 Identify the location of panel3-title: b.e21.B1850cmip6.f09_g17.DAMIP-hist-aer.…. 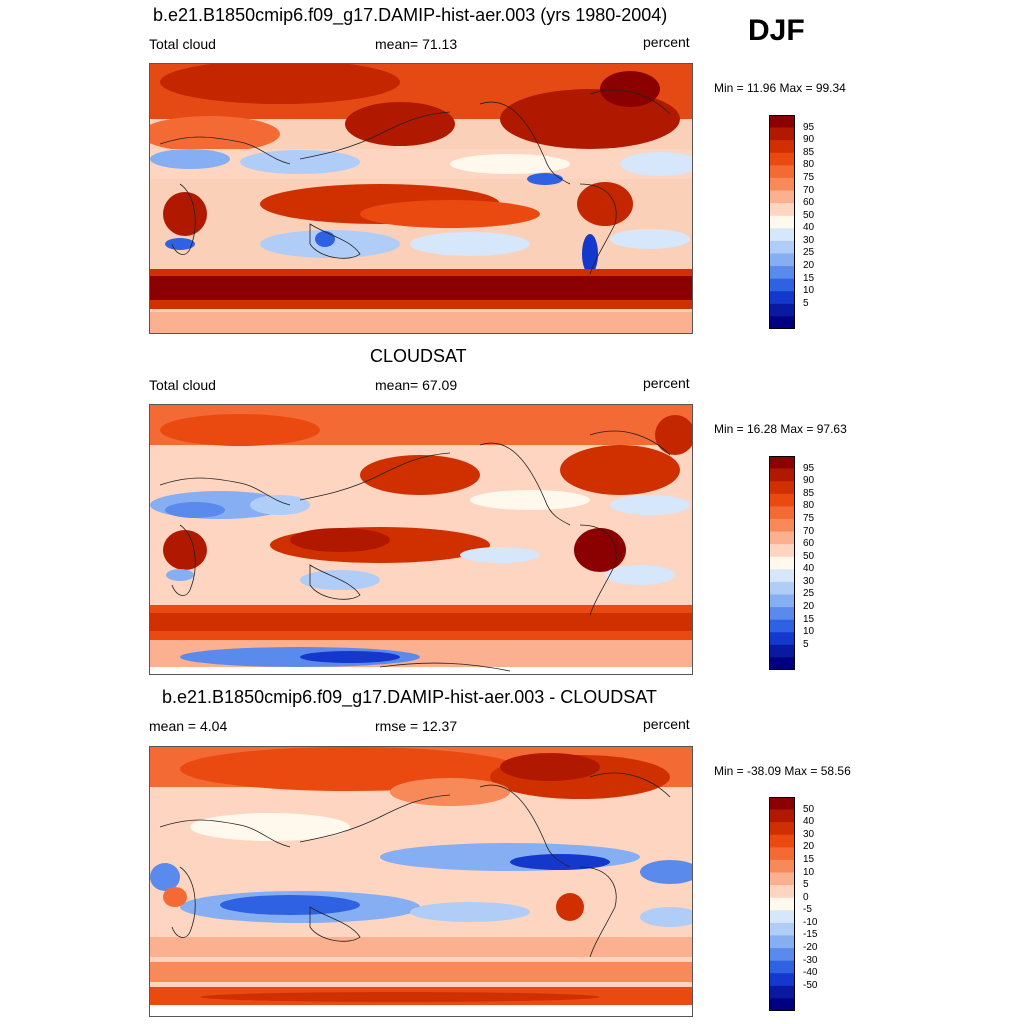
(409, 697).